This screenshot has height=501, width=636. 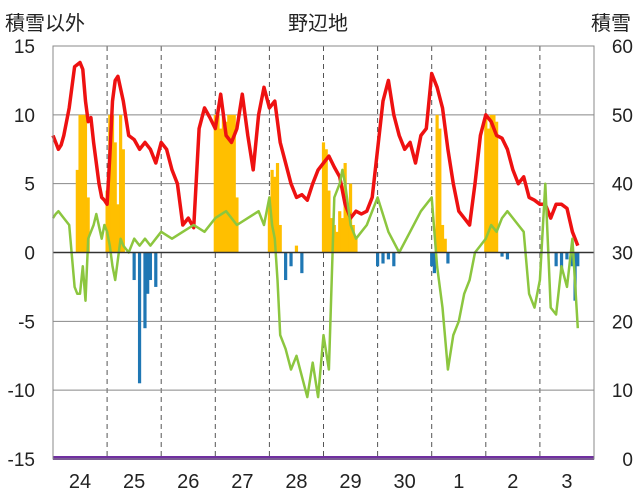 What do you see at coordinates (622, 254) in the screenshot?
I see `right-tick-label: 30` at bounding box center [622, 254].